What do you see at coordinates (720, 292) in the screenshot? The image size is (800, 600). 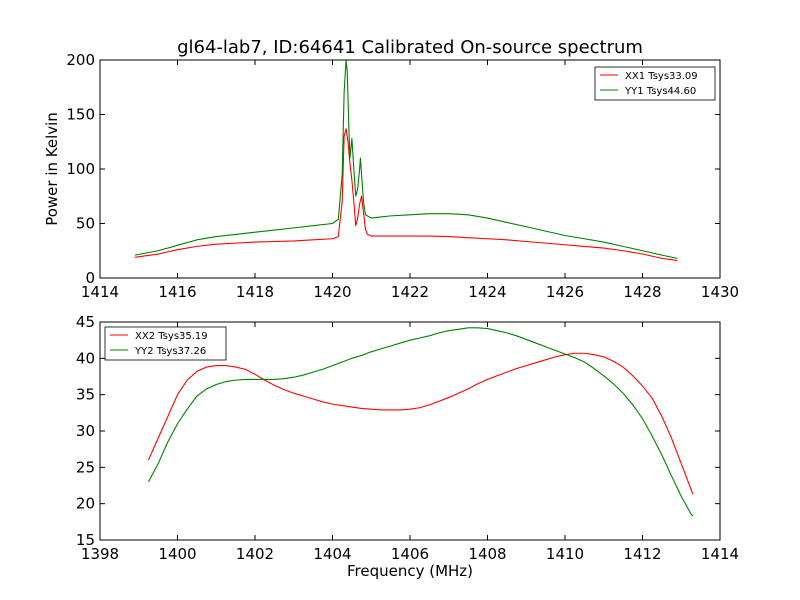 I see `x-tick-label: 1430` at bounding box center [720, 292].